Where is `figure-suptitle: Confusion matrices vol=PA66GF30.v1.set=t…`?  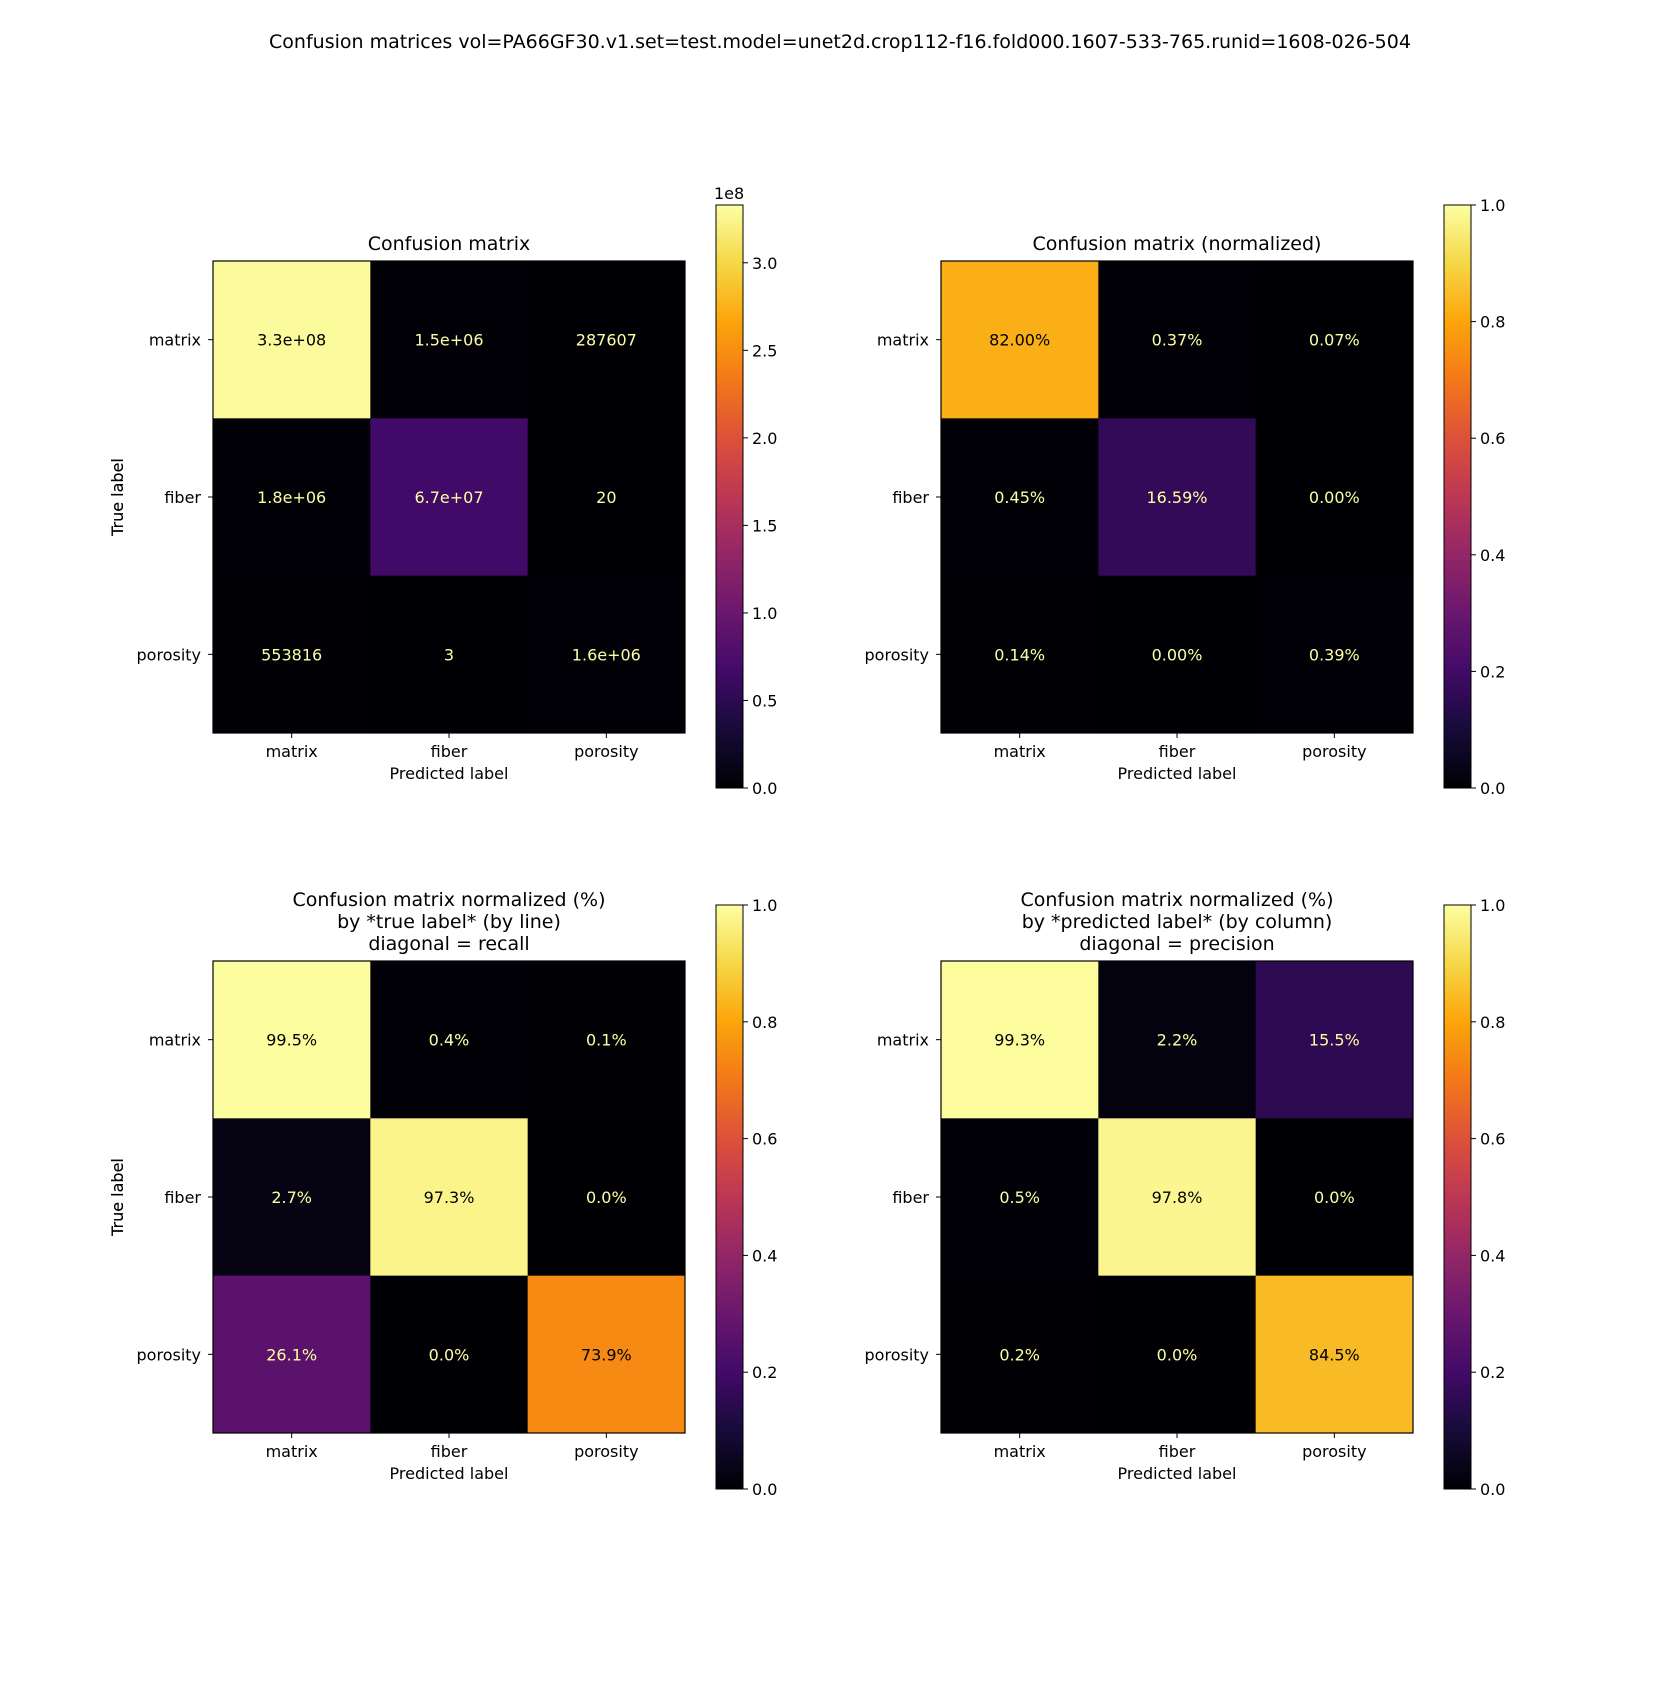
figure-suptitle: Confusion matrices vol=PA66GF30.v1.set=t… is located at coordinates (840, 42).